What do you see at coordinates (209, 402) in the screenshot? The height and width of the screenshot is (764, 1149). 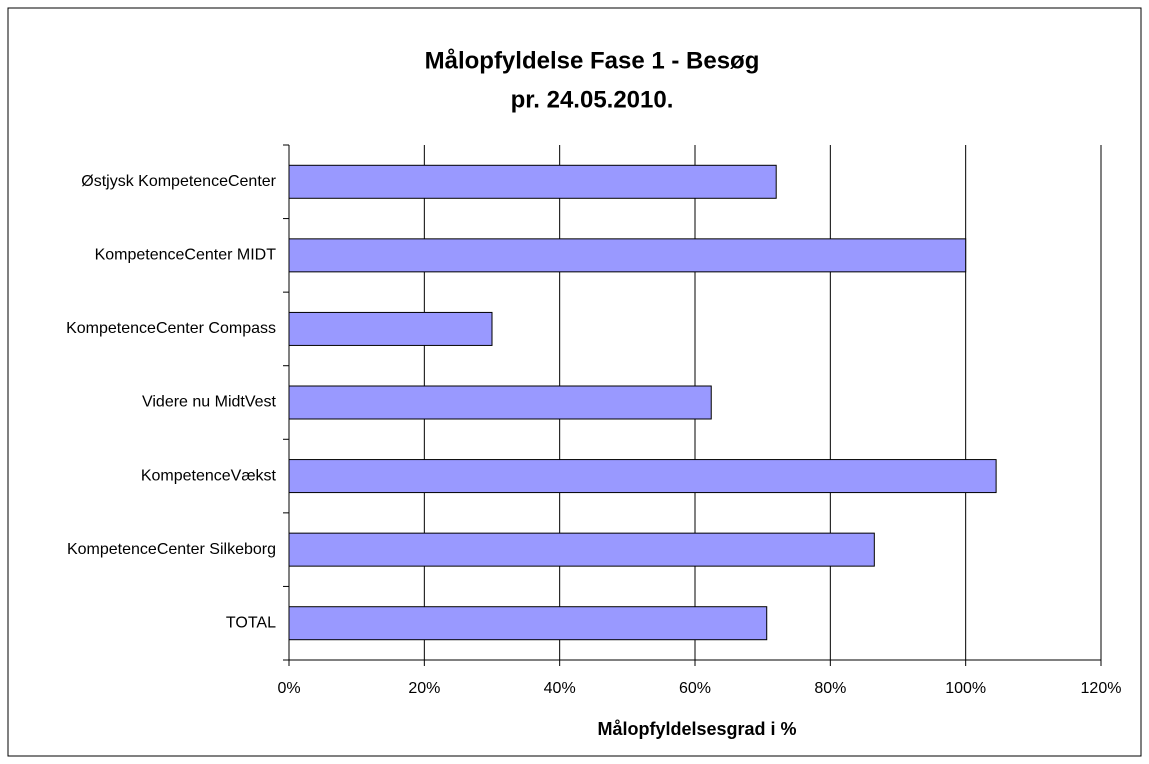 I see `y-tick-label: Videre nu MidtVest` at bounding box center [209, 402].